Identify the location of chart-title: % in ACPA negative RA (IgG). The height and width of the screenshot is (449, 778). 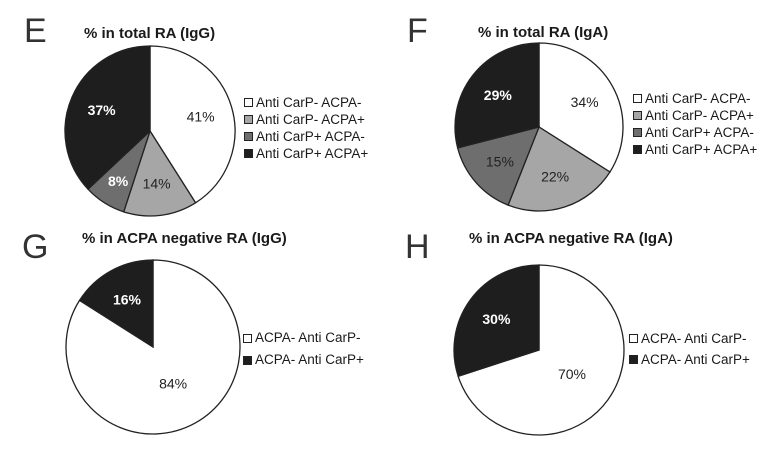
(184, 238).